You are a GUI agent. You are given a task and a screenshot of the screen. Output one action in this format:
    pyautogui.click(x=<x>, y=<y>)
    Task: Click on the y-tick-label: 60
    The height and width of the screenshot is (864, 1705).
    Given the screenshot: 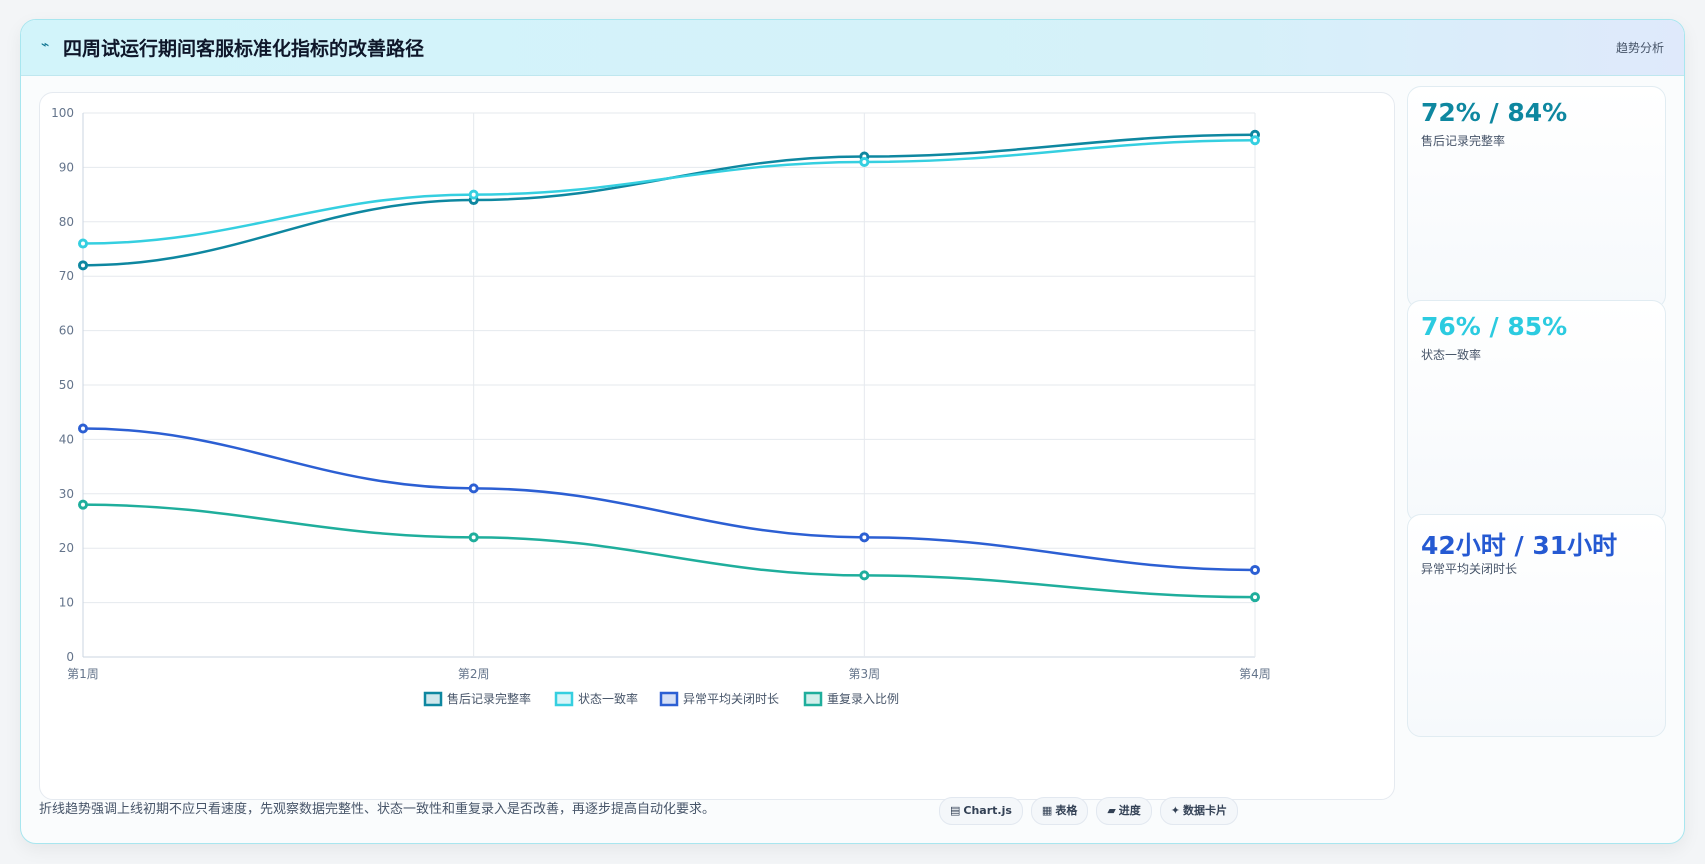 What is the action you would take?
    pyautogui.click(x=66, y=331)
    